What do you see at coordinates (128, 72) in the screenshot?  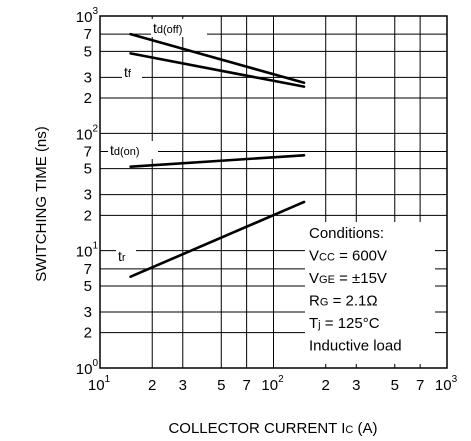 I see `series-label-tf: tf` at bounding box center [128, 72].